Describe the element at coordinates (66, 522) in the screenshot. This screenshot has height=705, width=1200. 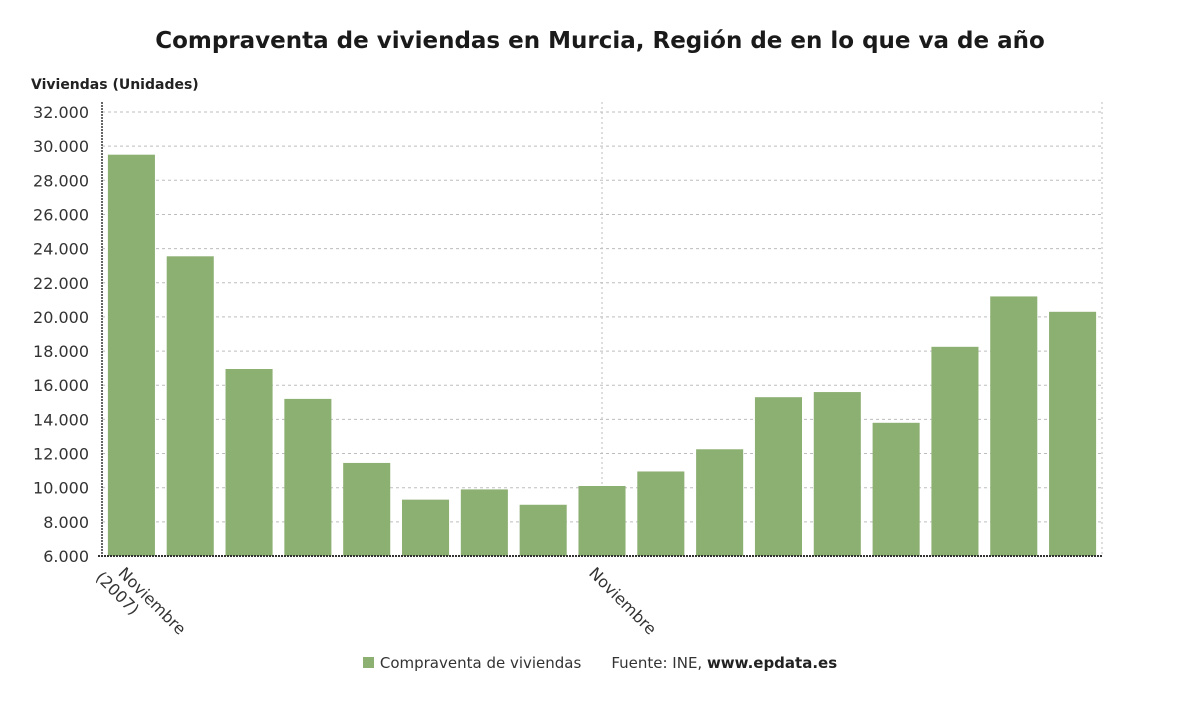
I see `y-tick-label: 8.000` at that location.